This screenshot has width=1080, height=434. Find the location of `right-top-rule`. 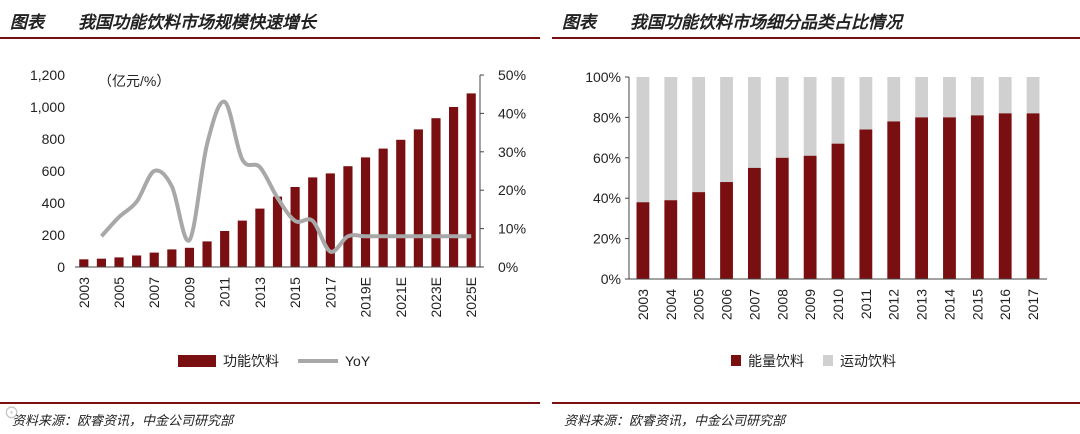

right-top-rule is located at coordinates (816, 38).